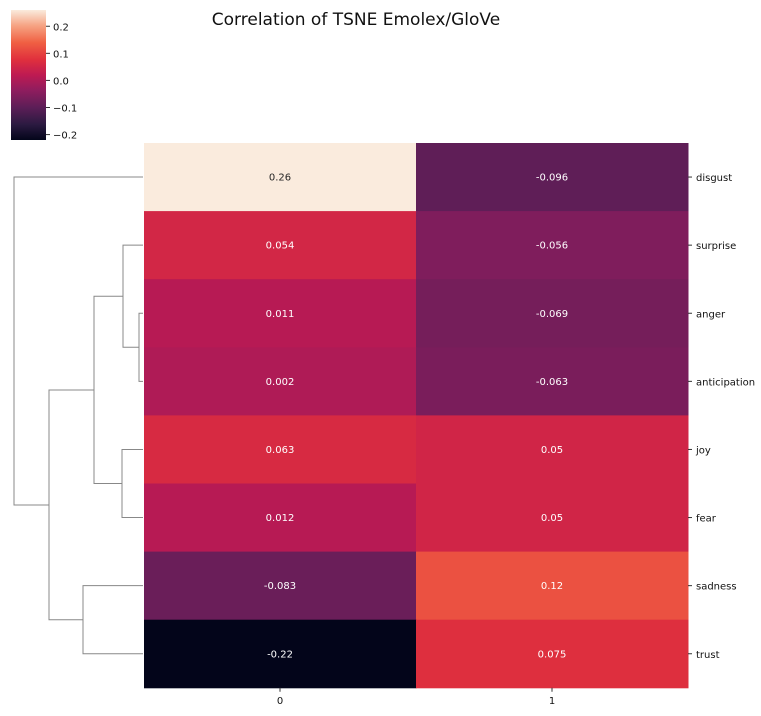  I want to click on cell-value-label: 0.054, so click(280, 246).